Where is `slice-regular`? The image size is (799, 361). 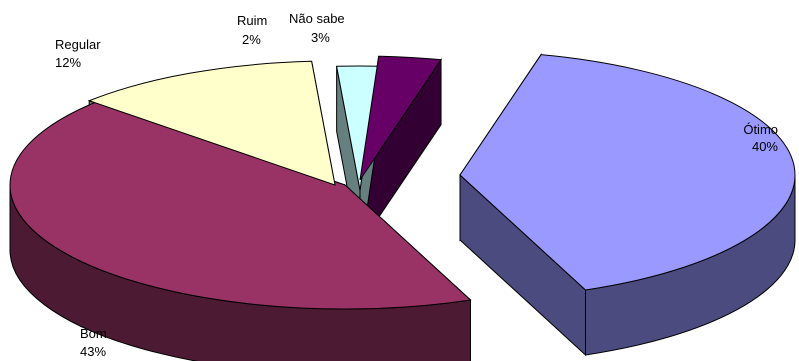
slice-regular is located at coordinates (211, 123).